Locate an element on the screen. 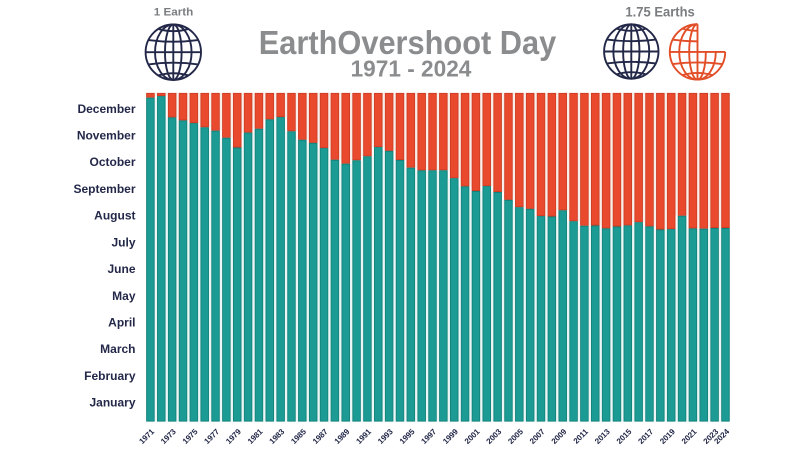  svg-text: April is located at coordinates (121, 322).